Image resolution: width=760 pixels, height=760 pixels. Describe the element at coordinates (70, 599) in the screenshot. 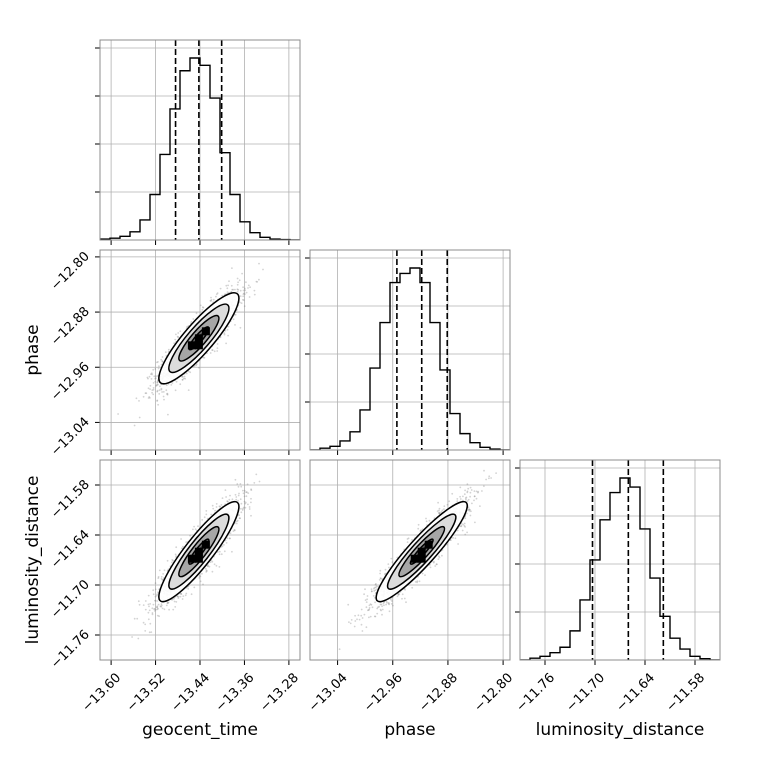

I see `y-tick-label: −11.70` at that location.